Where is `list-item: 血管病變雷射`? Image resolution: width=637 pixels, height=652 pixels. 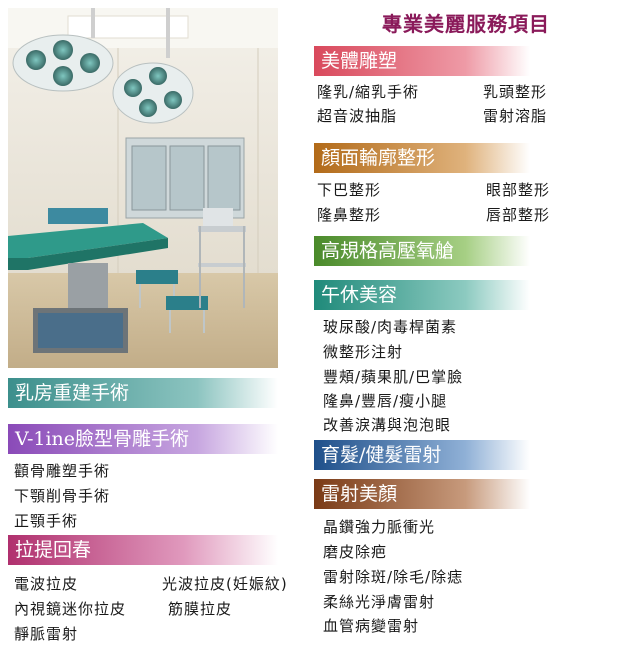
list-item: 血管病變雷射 is located at coordinates (371, 626).